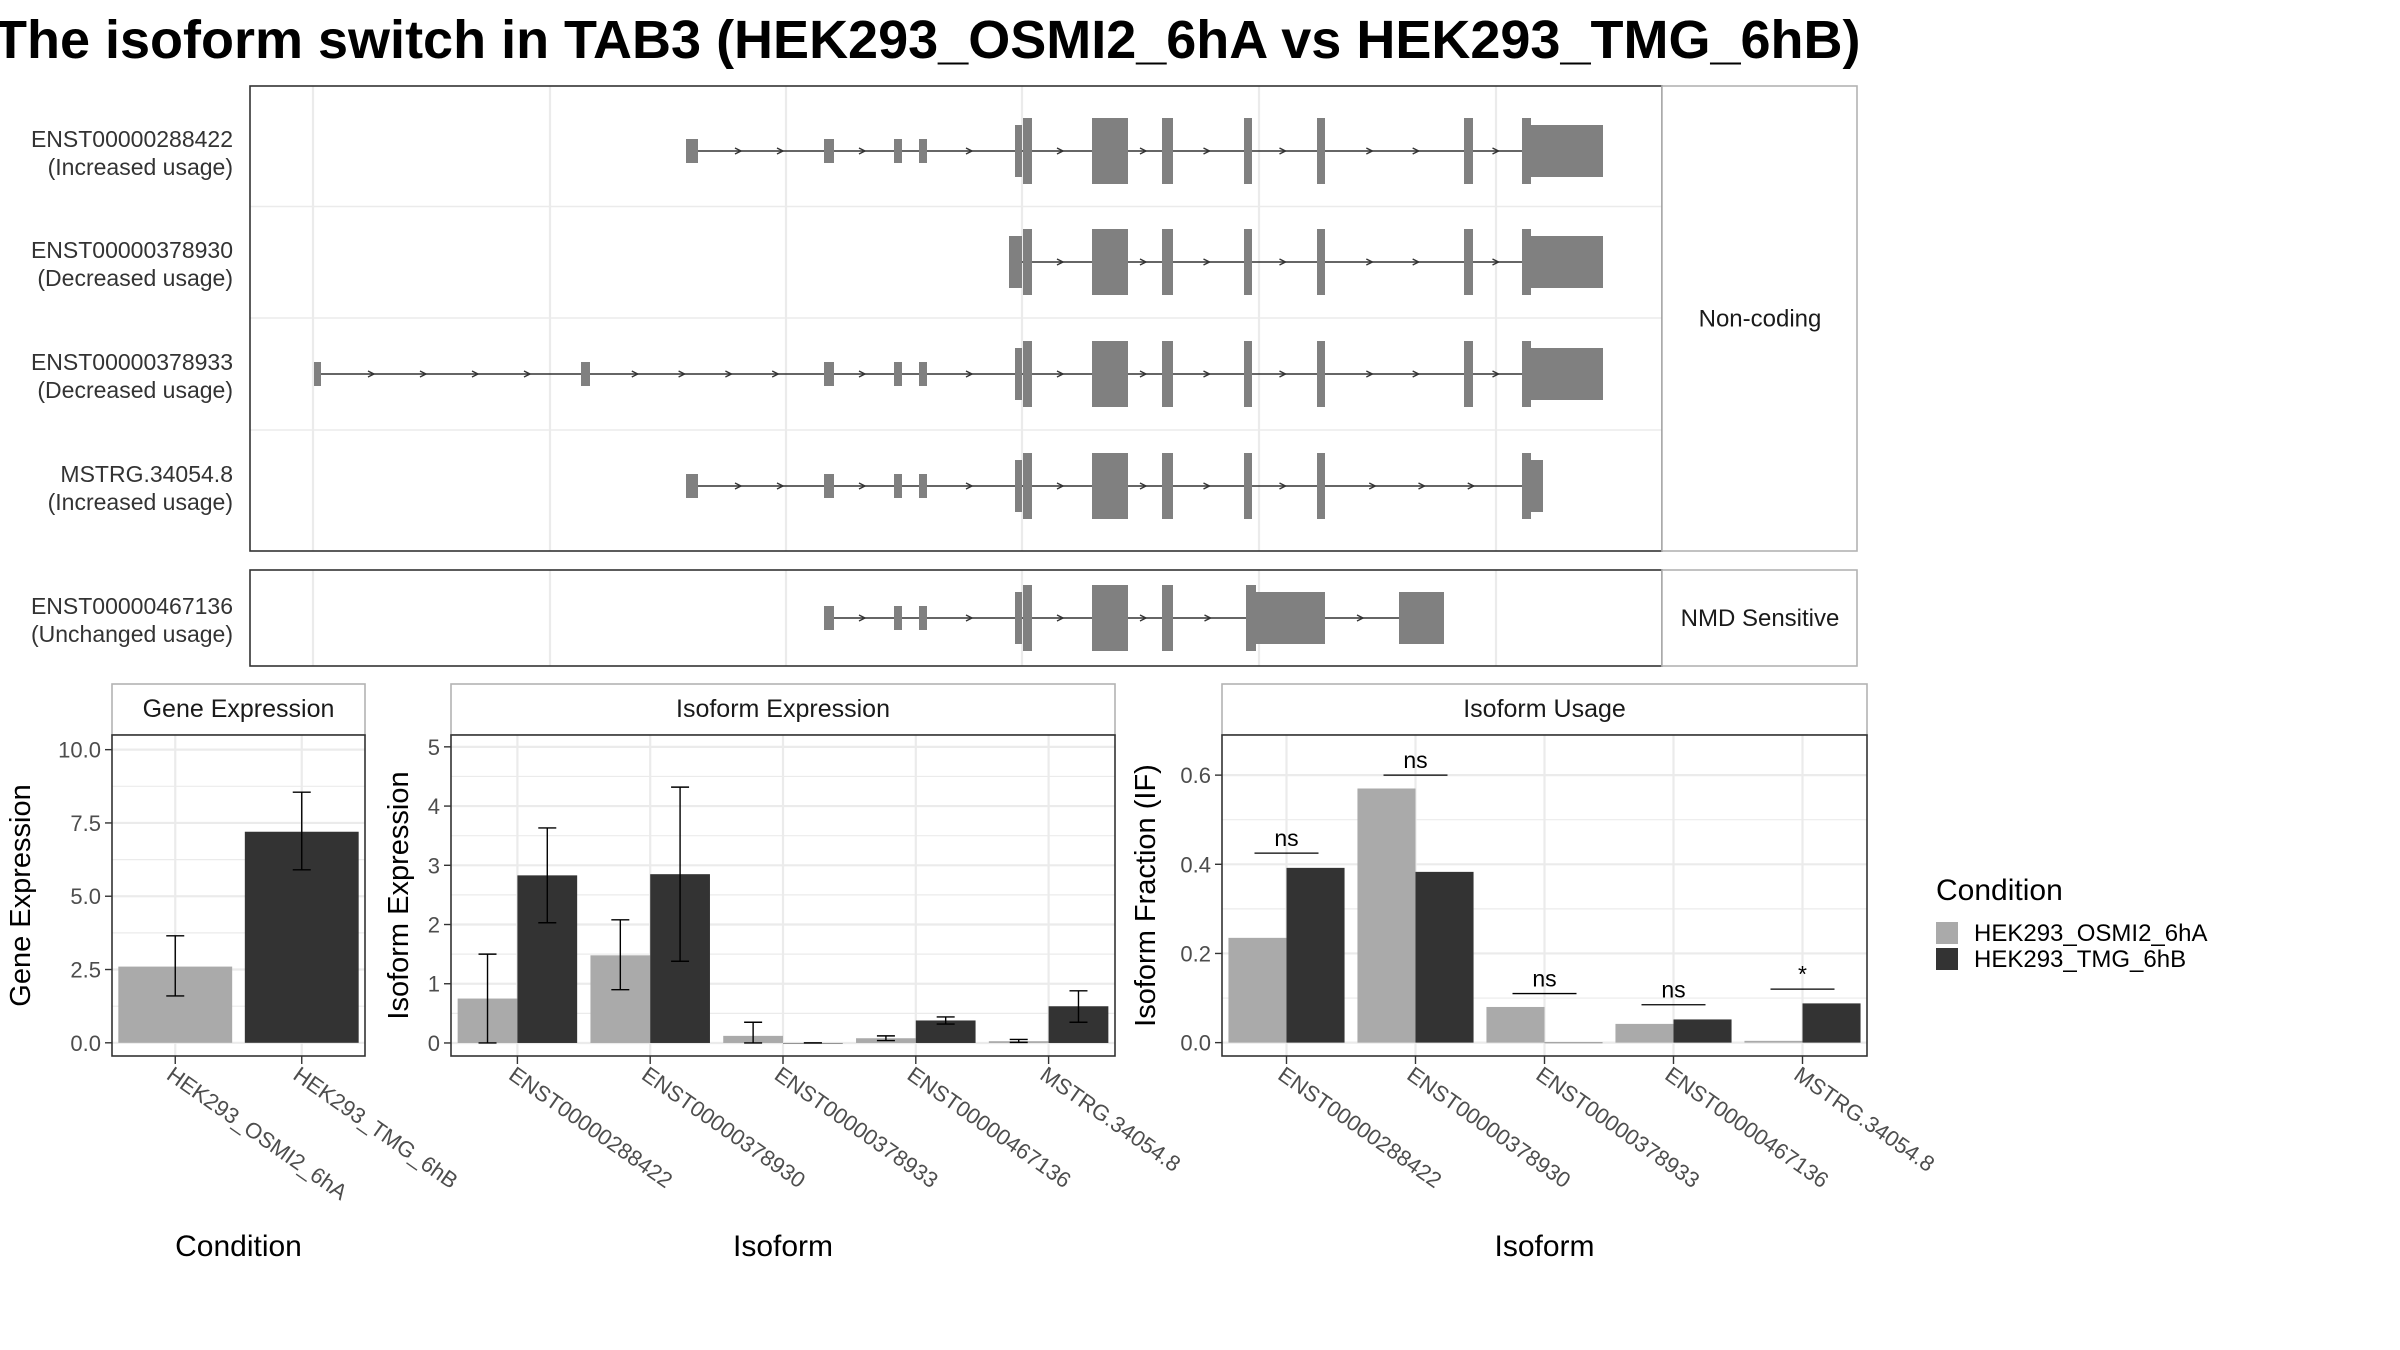  I want to click on y-tick-label: 2, so click(434, 925).